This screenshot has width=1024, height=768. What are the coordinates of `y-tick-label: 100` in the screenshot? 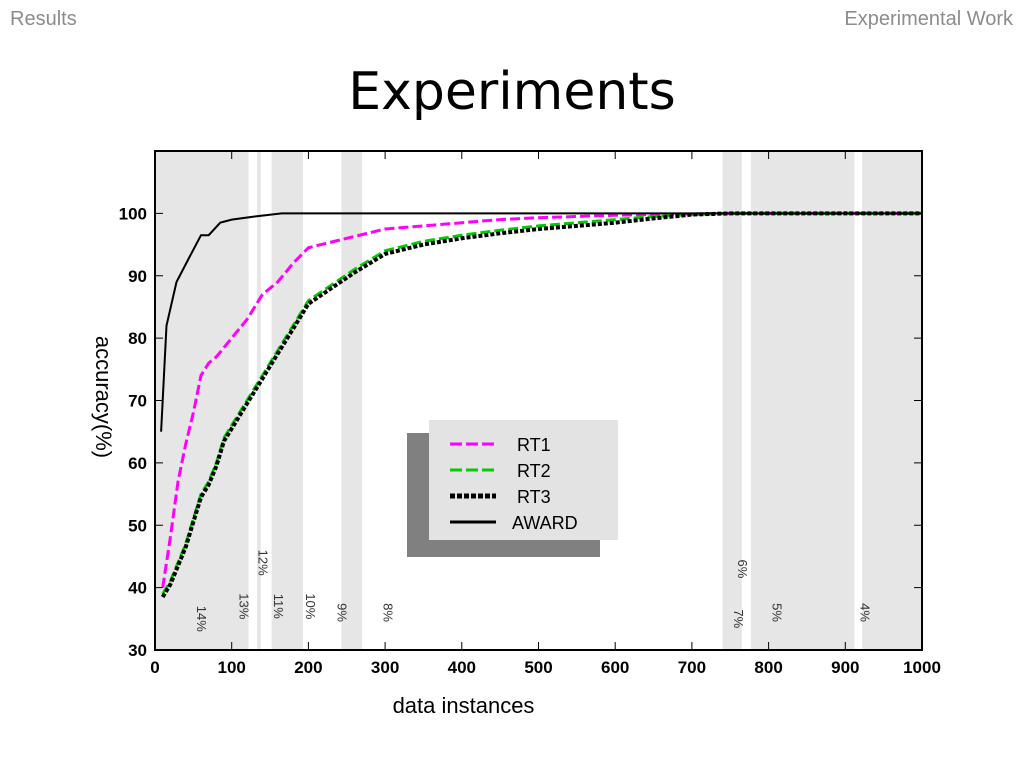 It's located at (133, 213).